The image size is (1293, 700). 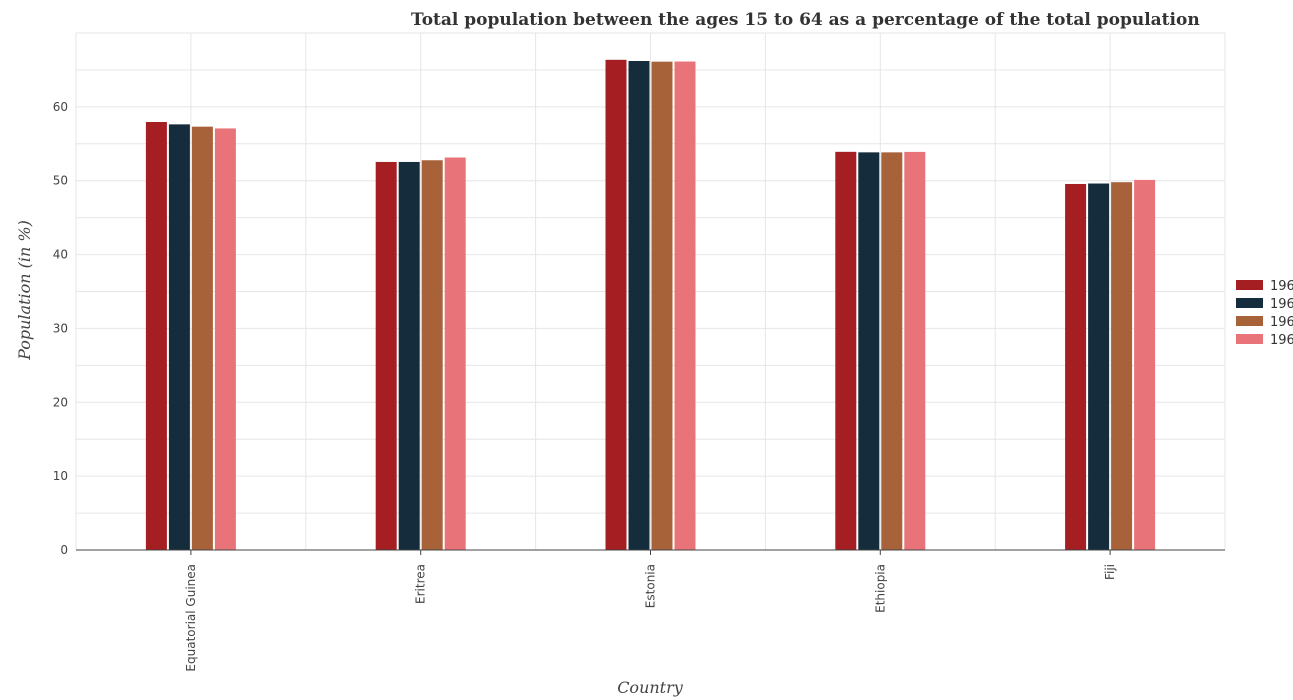 I want to click on x-tick-label: Estonia, so click(x=651, y=586).